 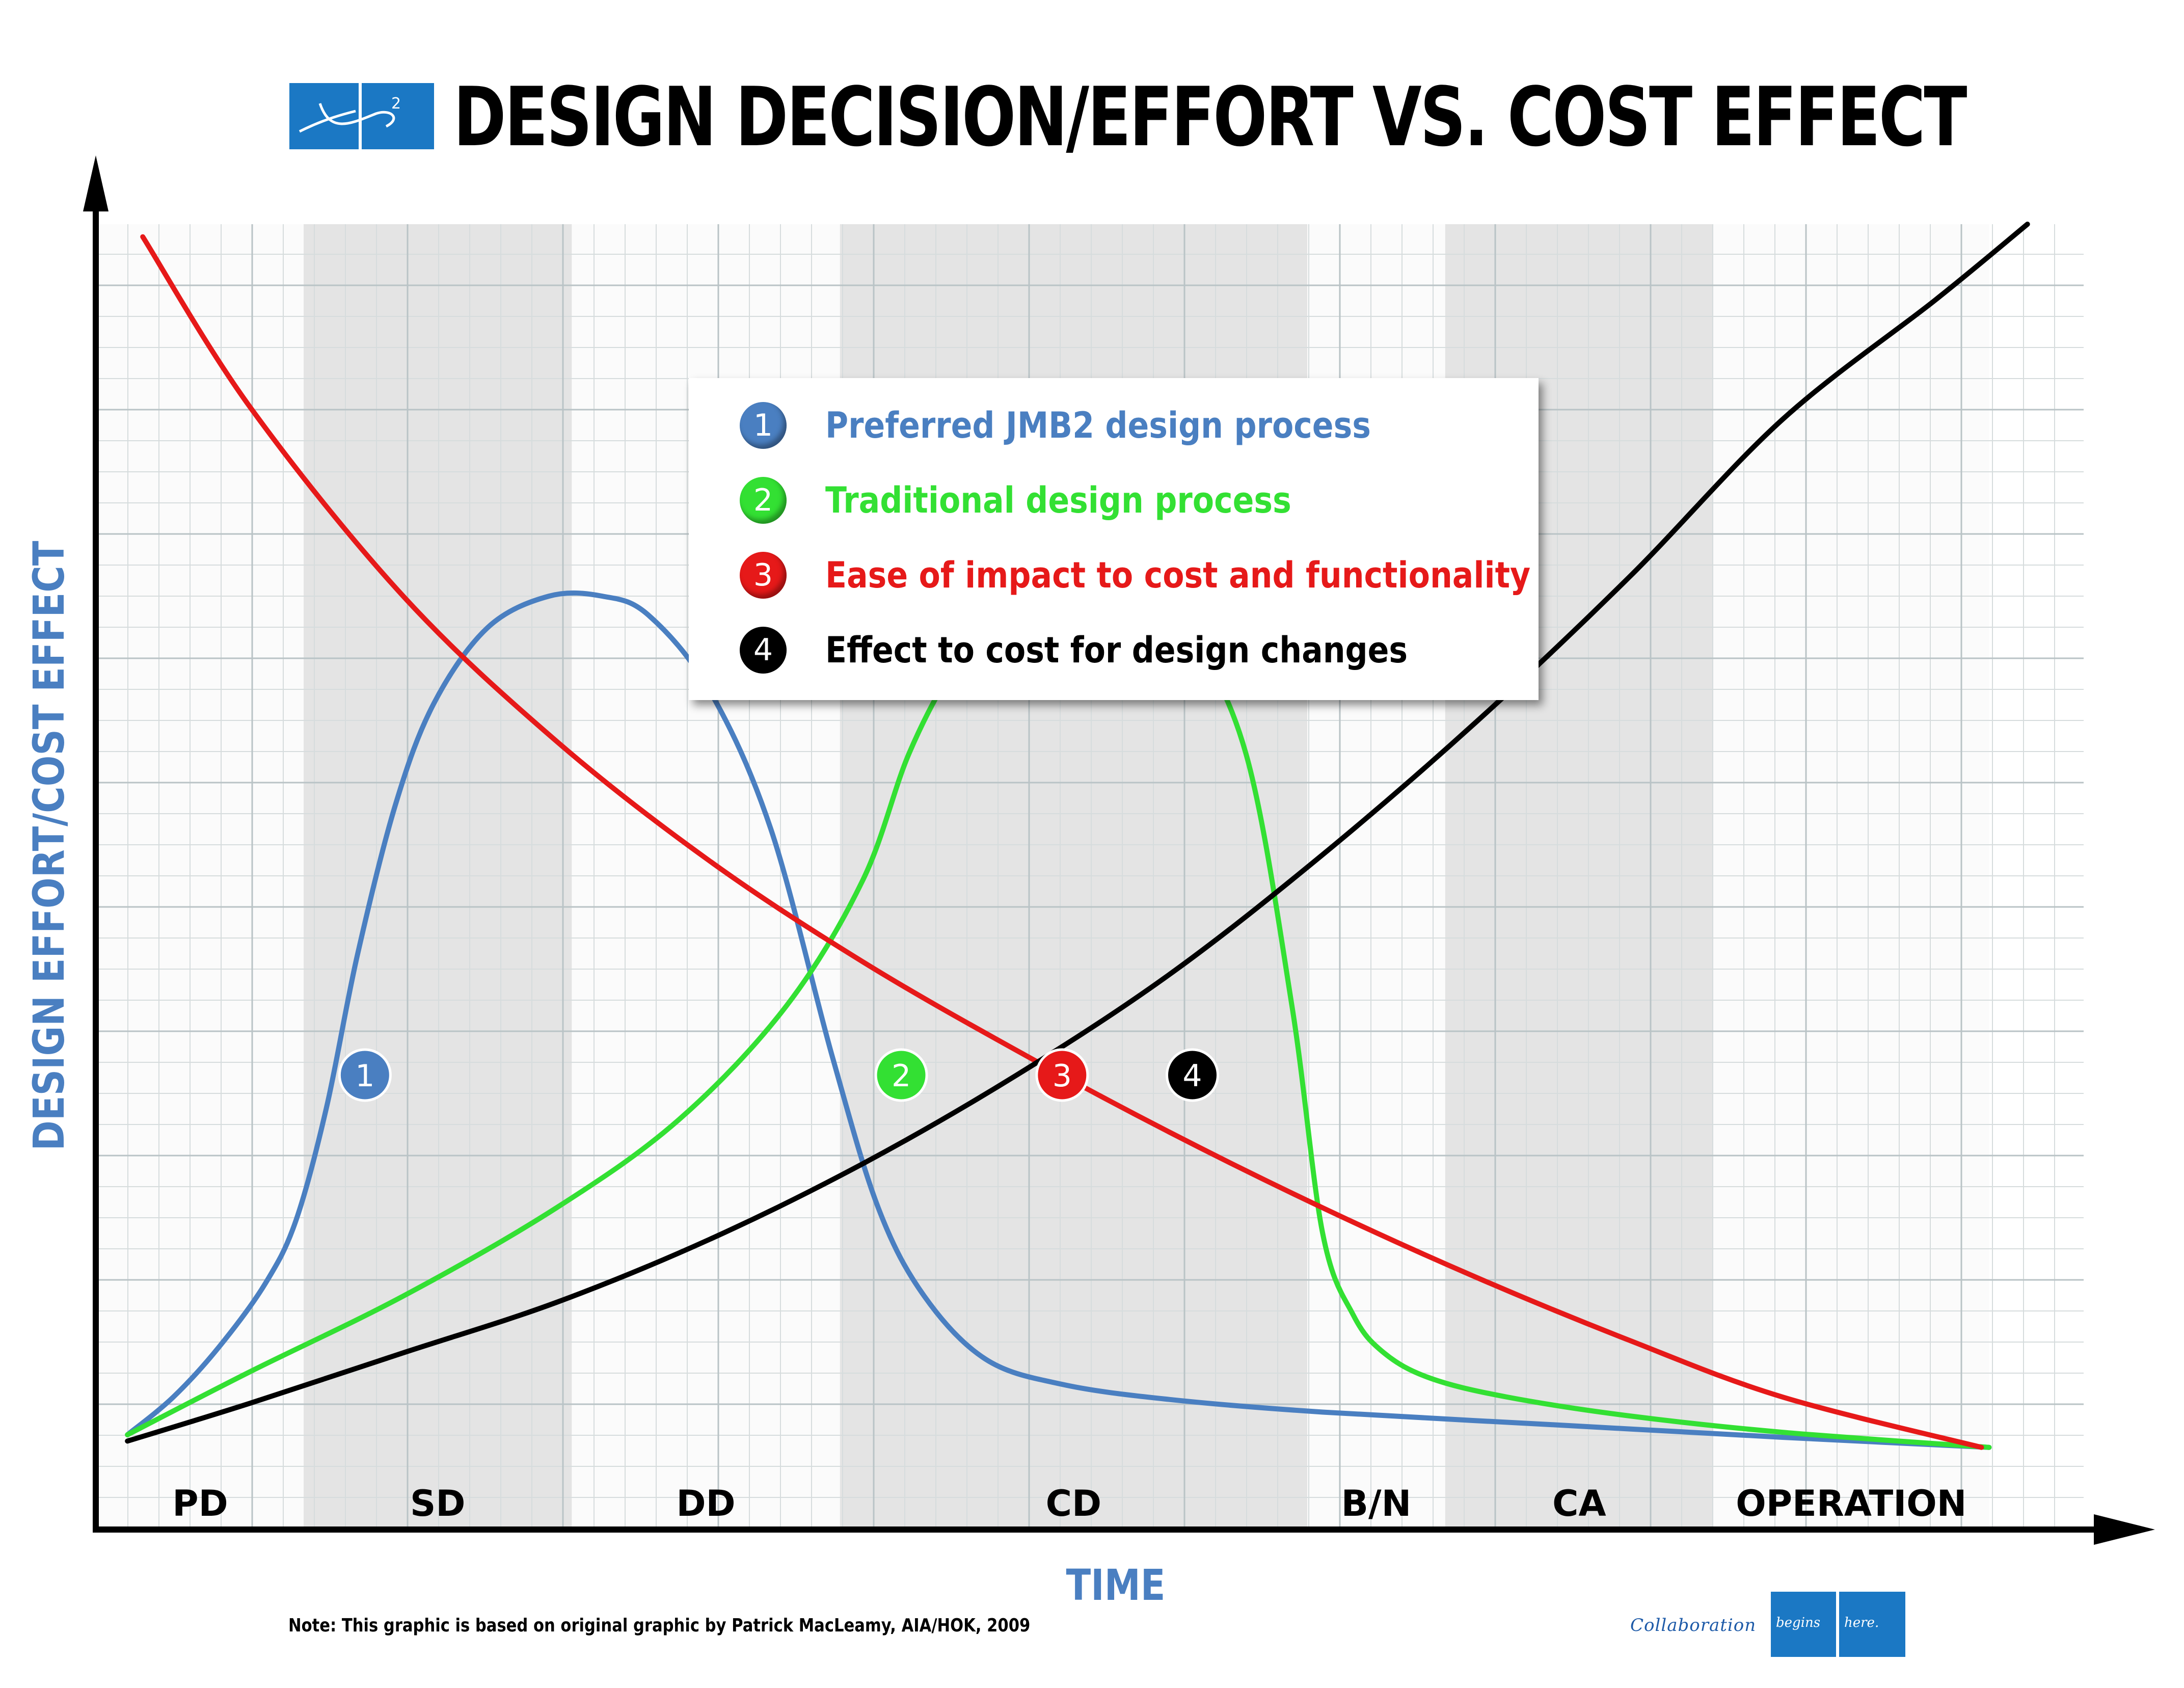 I want to click on phase-label-pd: PD, so click(x=200, y=1503).